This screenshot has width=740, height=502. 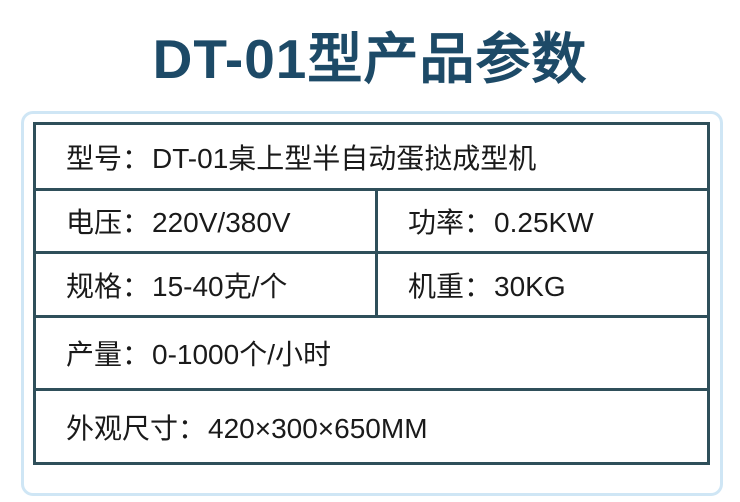 I want to click on cell-output: 产量：0-1000个/小时, so click(x=371, y=353).